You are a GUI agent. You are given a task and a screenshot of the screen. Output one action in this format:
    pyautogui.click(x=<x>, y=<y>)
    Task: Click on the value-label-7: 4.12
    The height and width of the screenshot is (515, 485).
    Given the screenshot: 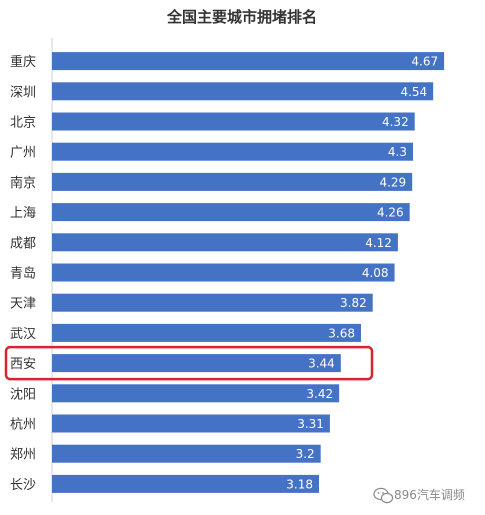 What is the action you would take?
    pyautogui.click(x=378, y=243)
    